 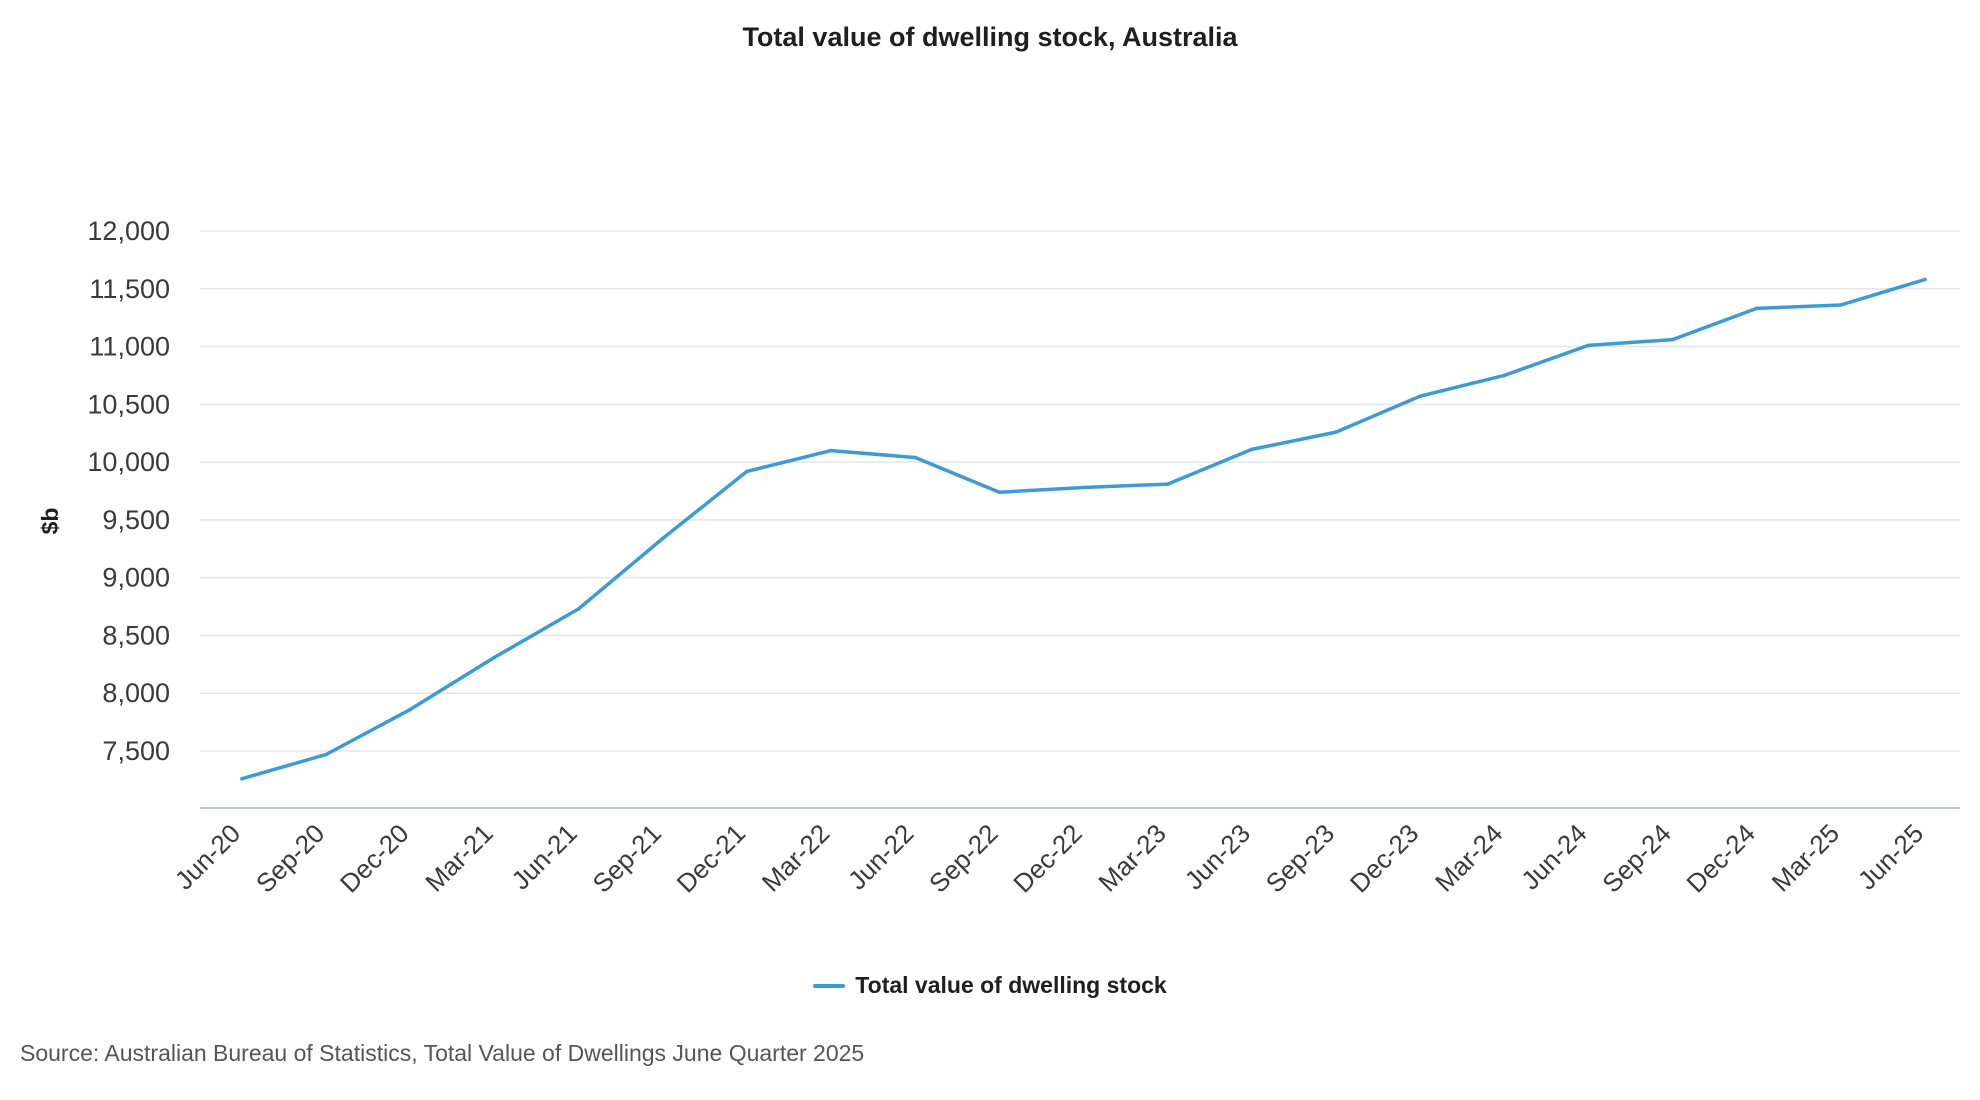 I want to click on x-tick-label: Mar-22, so click(x=795, y=857).